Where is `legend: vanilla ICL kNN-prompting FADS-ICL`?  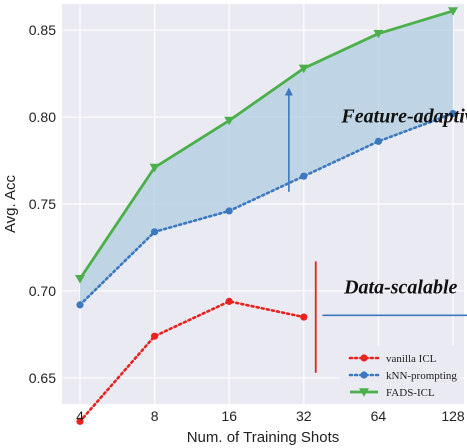 legend: vanilla ICL kNN-prompting FADS-ICL is located at coordinates (400, 375).